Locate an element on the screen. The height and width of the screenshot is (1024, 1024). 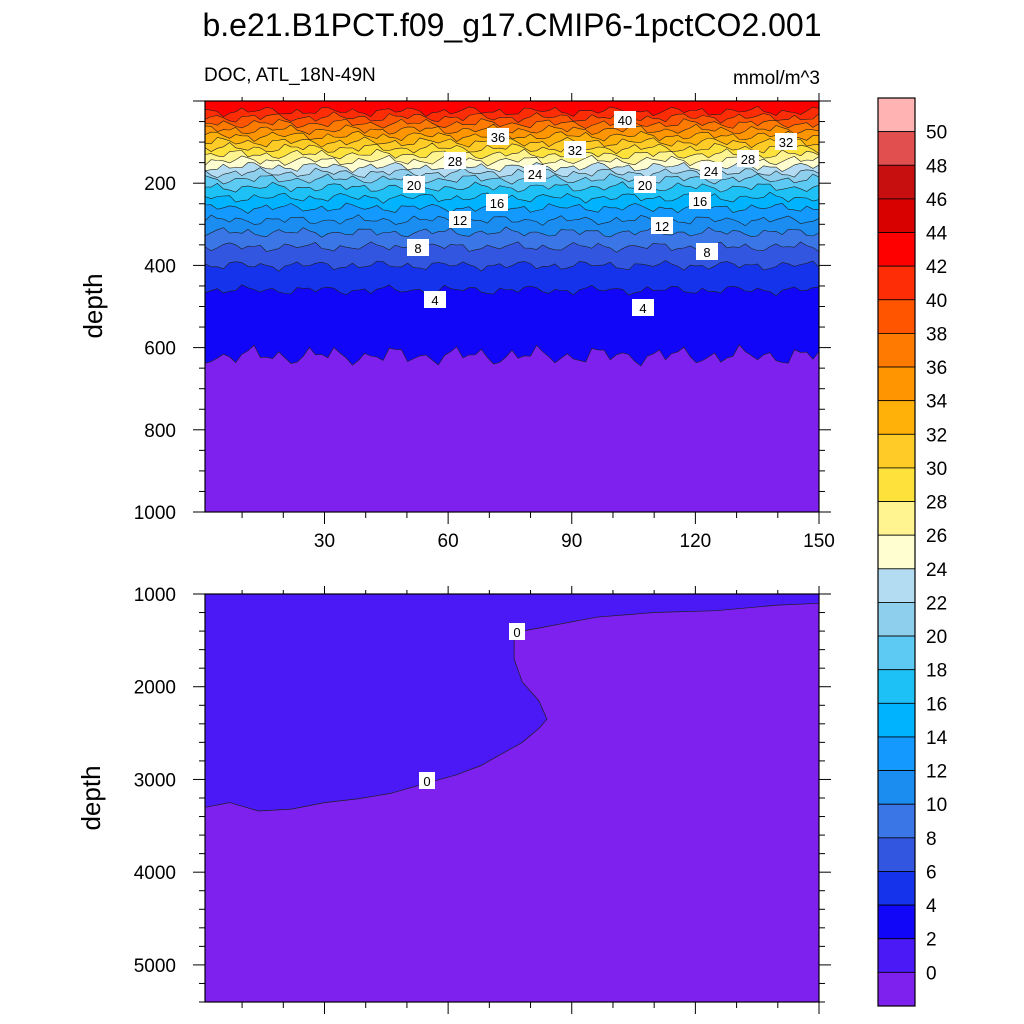
colorbar-label: 46 is located at coordinates (936, 200).